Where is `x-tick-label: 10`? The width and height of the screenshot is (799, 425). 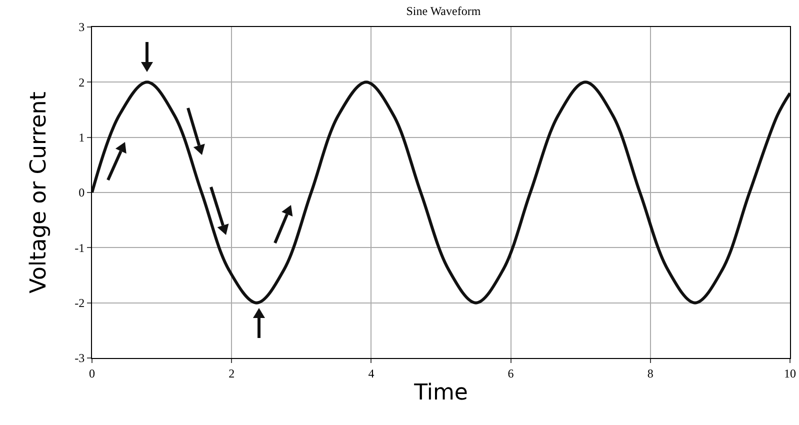
x-tick-label: 10 is located at coordinates (790, 373).